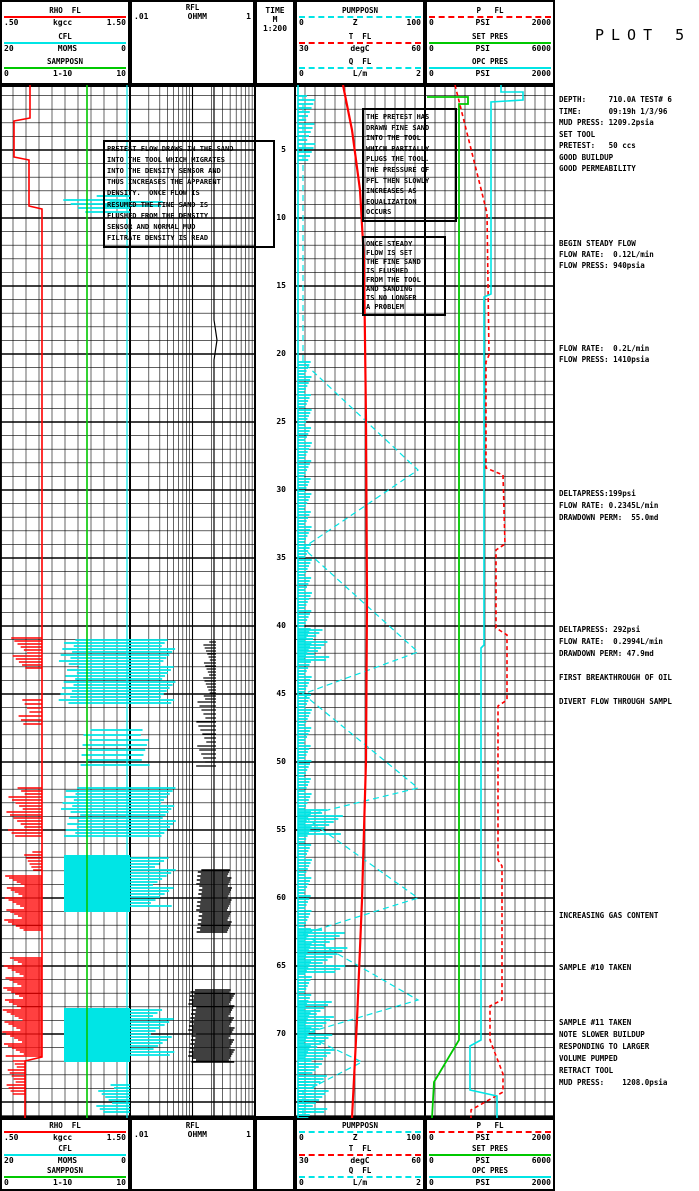 This screenshot has width=699, height=1191. Describe the element at coordinates (597, 168) in the screenshot. I see `annotation: GOOD PERMEABILITY` at that location.